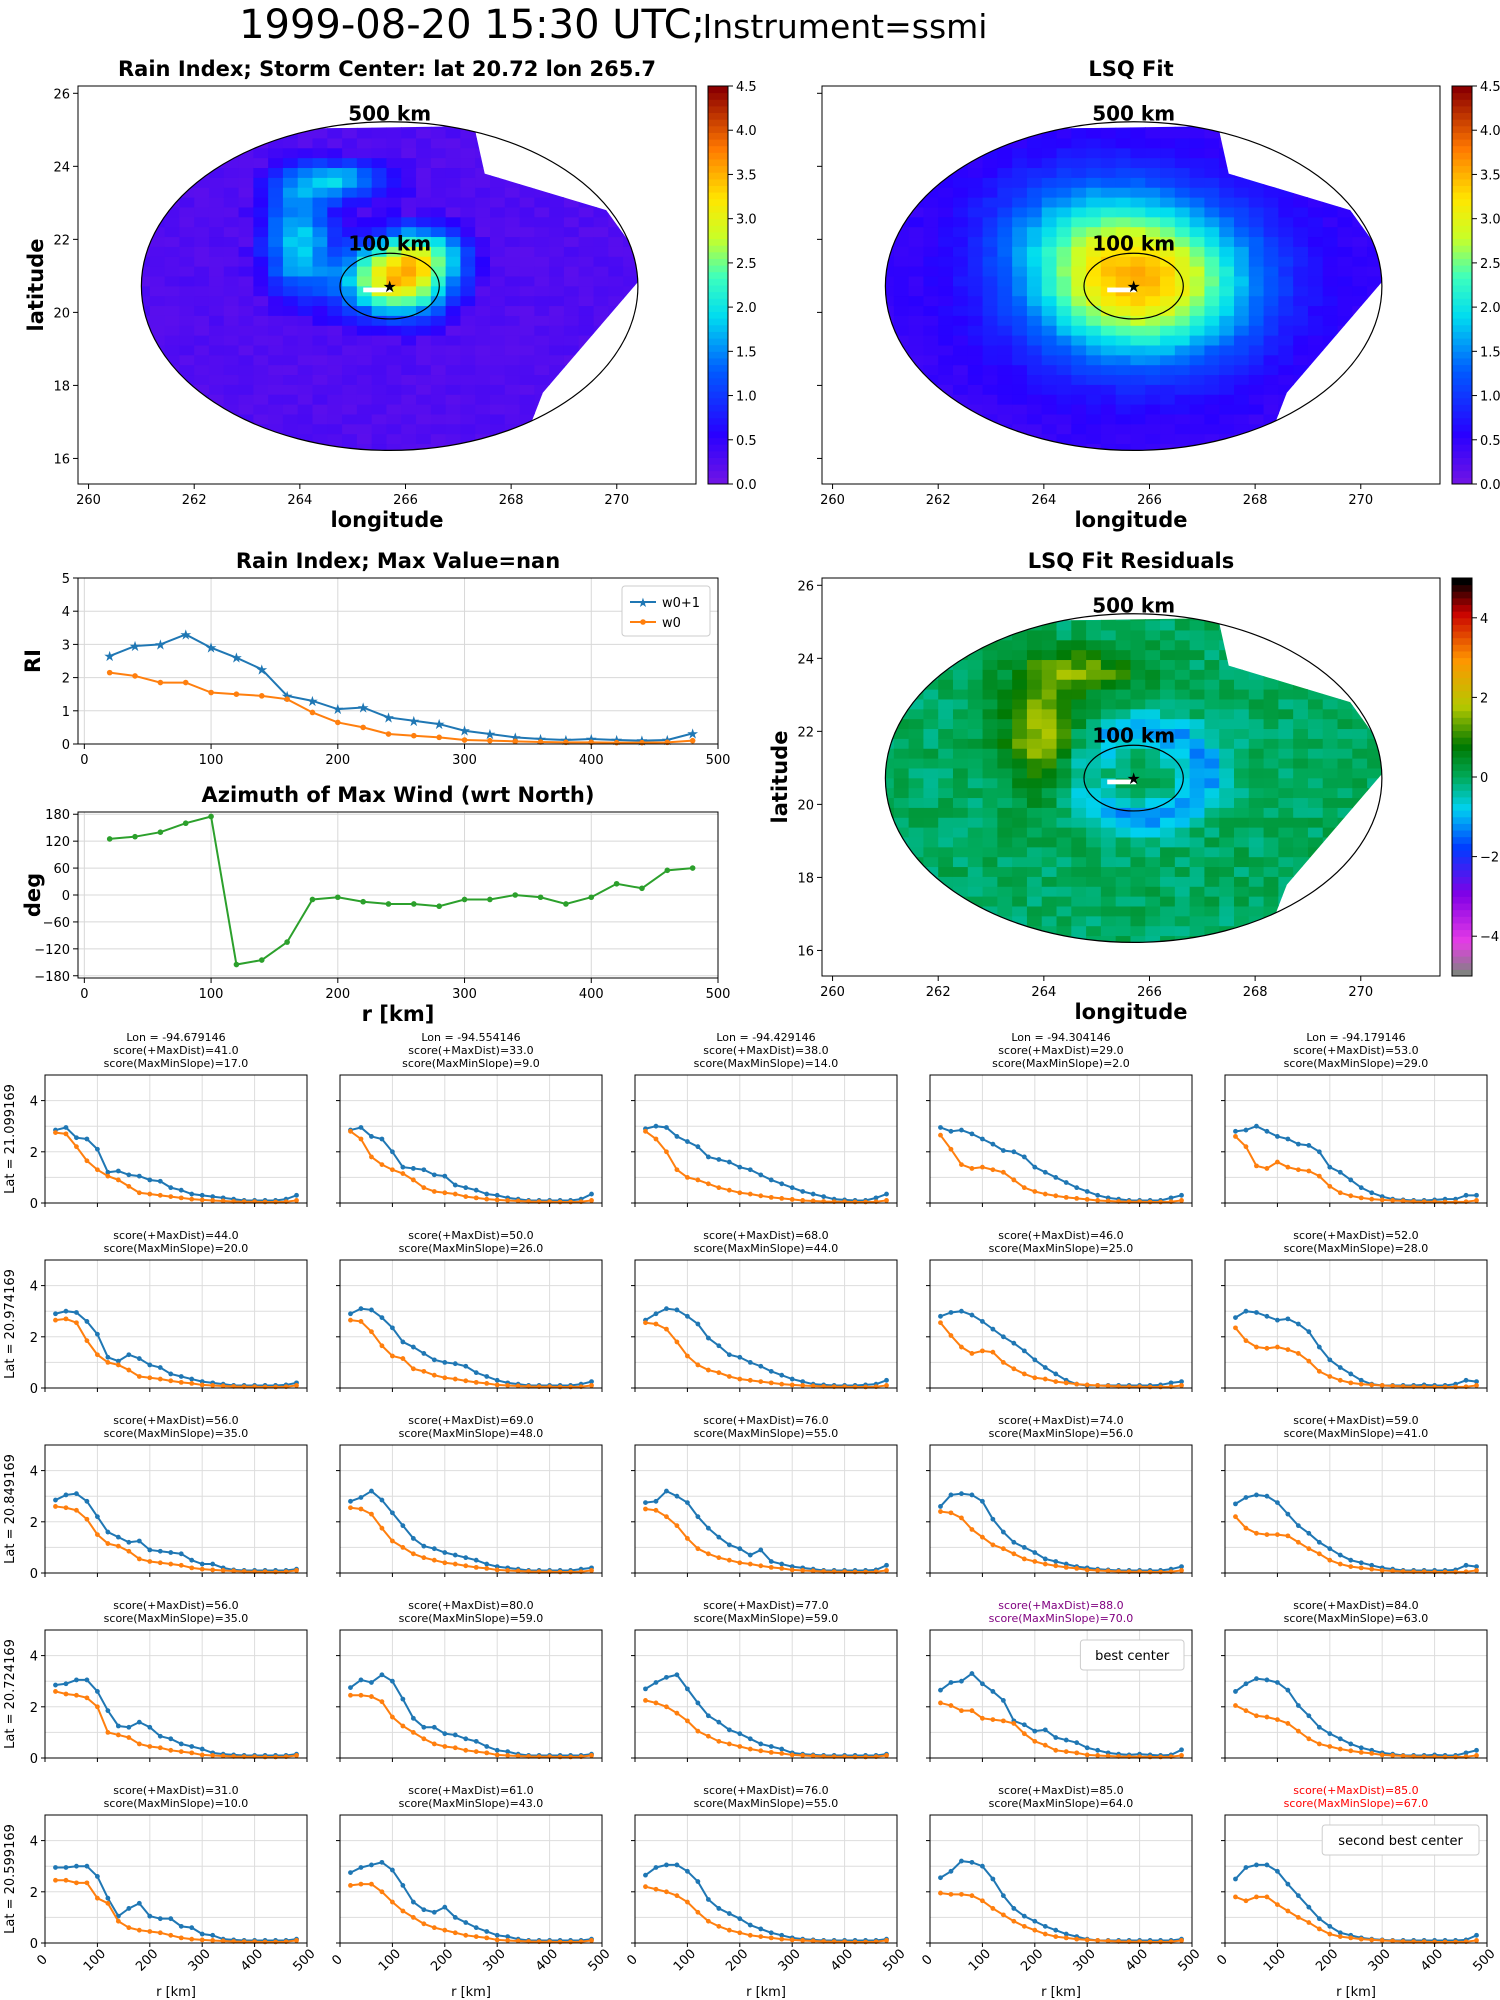 The height and width of the screenshot is (2000, 1500). Describe the element at coordinates (36, 285) in the screenshot. I see `map-ylabel: latitude` at that location.